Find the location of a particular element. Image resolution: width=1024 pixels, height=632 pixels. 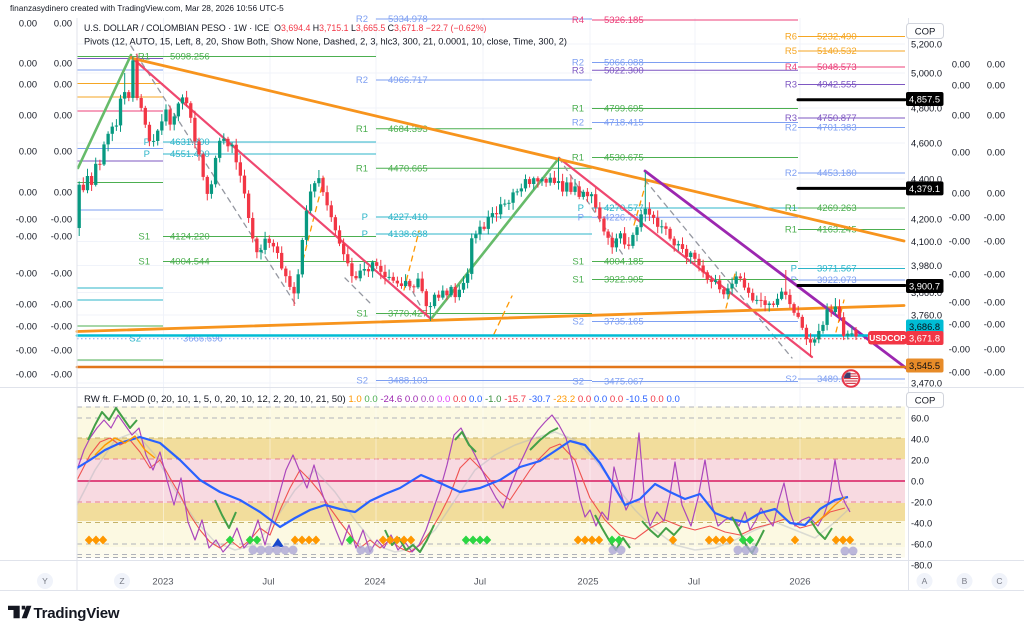

svg-text: R4 is located at coordinates (791, 67).